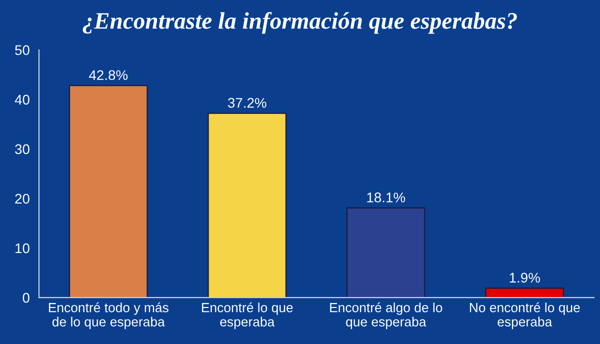 This screenshot has width=600, height=344. I want to click on data-label: 1.9%, so click(525, 277).